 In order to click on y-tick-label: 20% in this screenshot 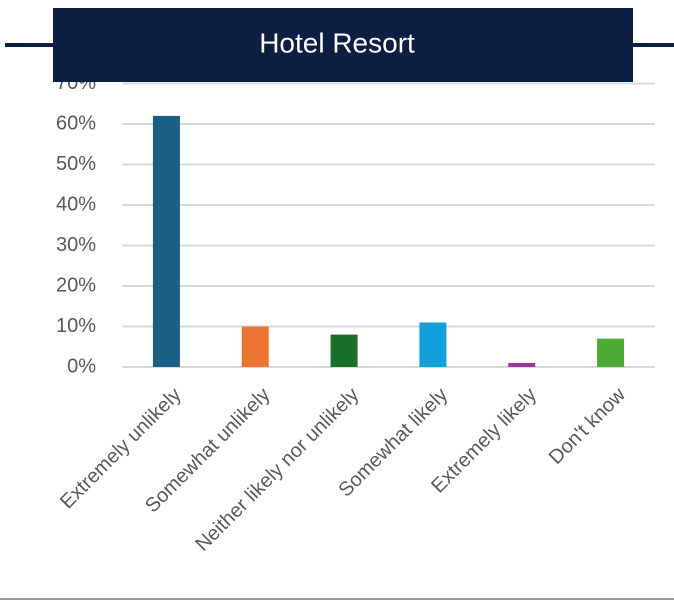, I will do `click(76, 285)`.